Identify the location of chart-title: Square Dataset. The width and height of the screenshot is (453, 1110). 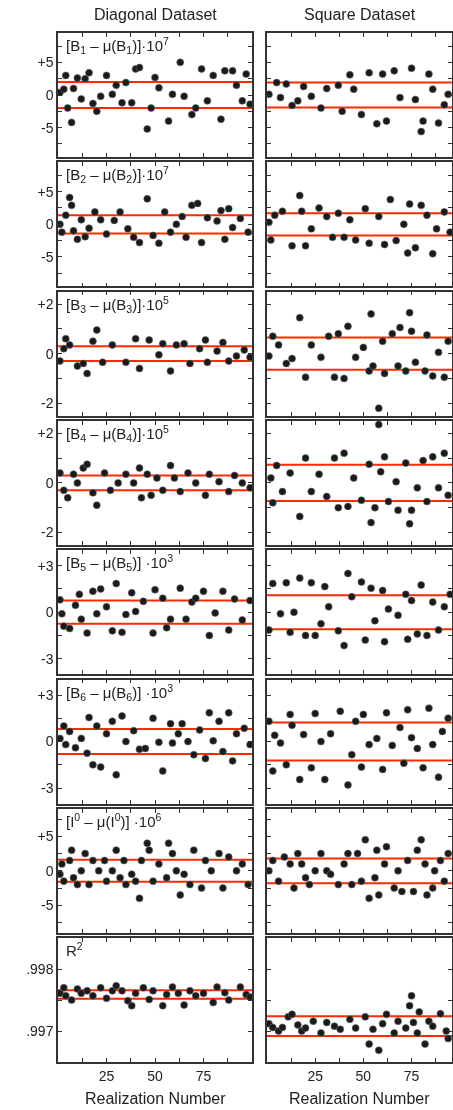
(360, 14).